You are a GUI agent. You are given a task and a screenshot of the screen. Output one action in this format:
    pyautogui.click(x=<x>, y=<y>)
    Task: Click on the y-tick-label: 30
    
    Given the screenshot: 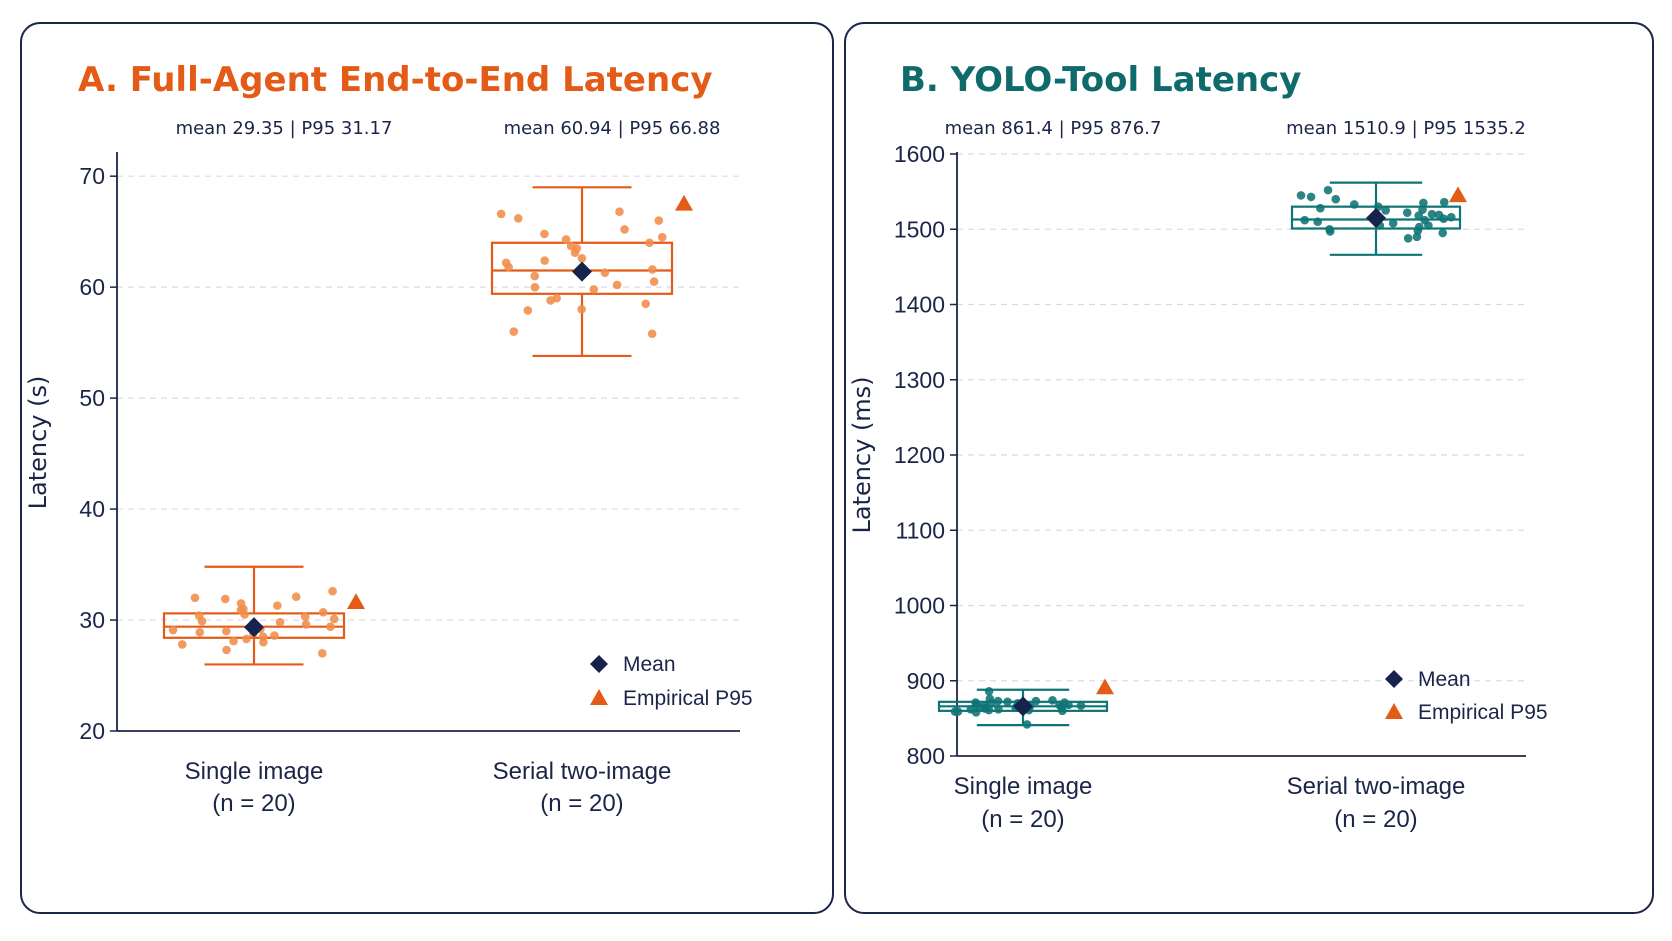 What is the action you would take?
    pyautogui.click(x=92, y=620)
    